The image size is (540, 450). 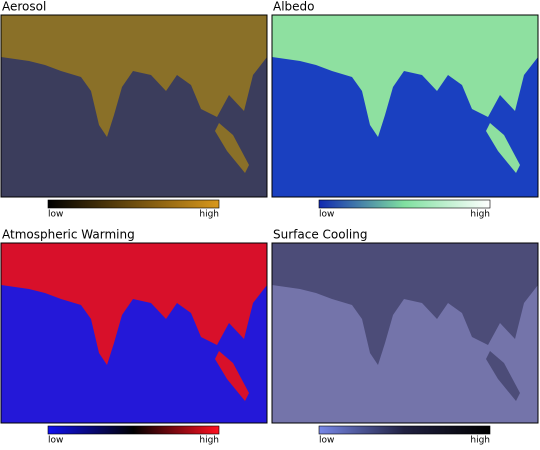 What do you see at coordinates (68, 235) in the screenshot?
I see `panel-title: Atmospheric Warming` at bounding box center [68, 235].